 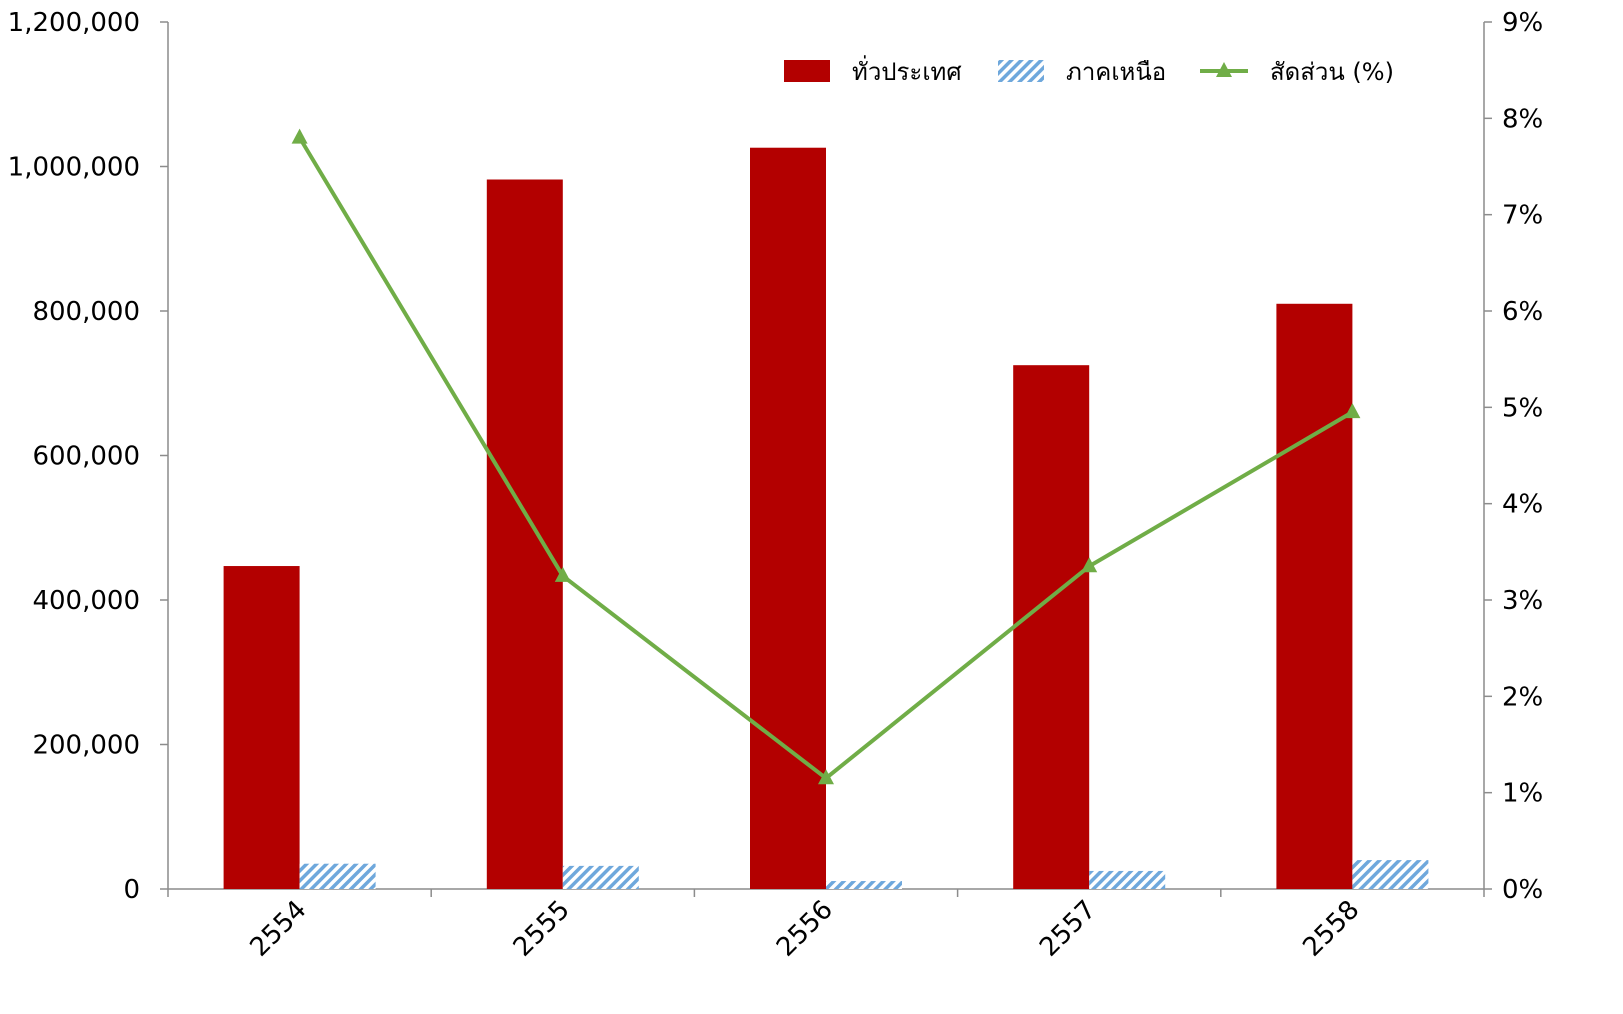 I want to click on legend-label-nationwide: ทั่วประเทศ, so click(x=907, y=70).